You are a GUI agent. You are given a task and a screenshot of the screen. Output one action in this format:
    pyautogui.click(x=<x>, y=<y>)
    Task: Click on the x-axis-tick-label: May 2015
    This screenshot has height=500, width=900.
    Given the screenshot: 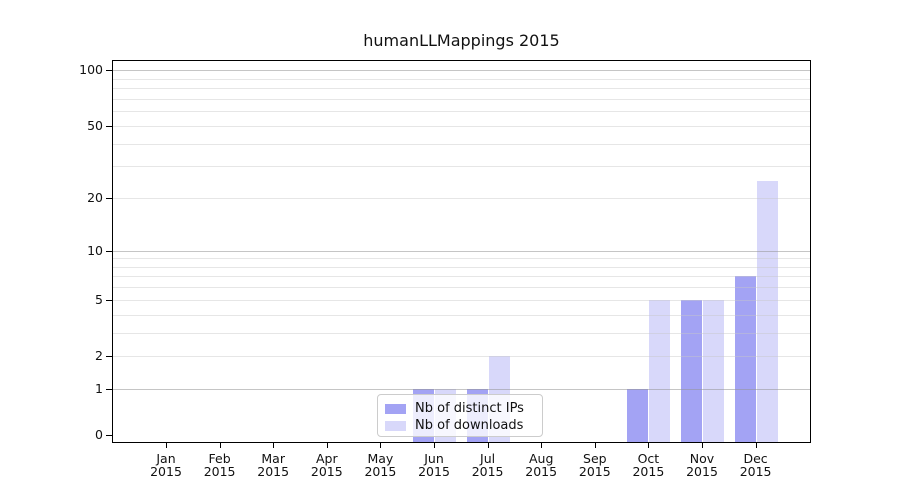 What is the action you would take?
    pyautogui.click(x=380, y=465)
    